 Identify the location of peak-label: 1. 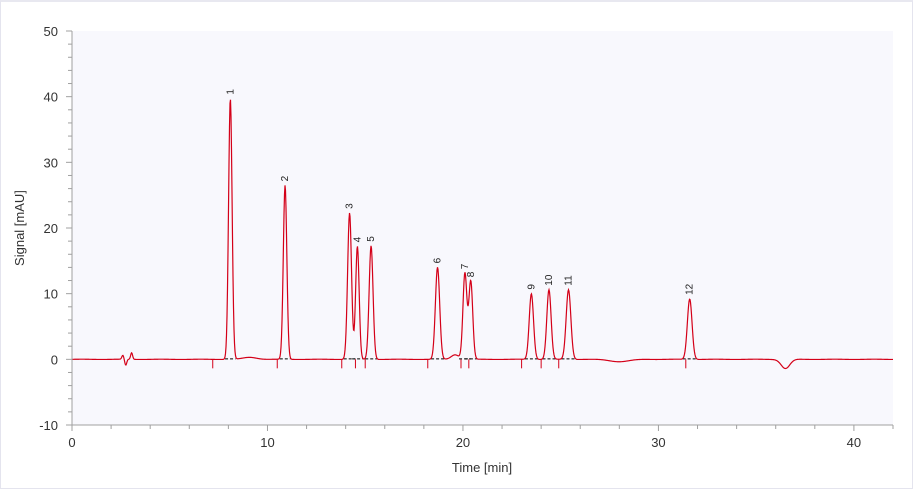
(230, 92).